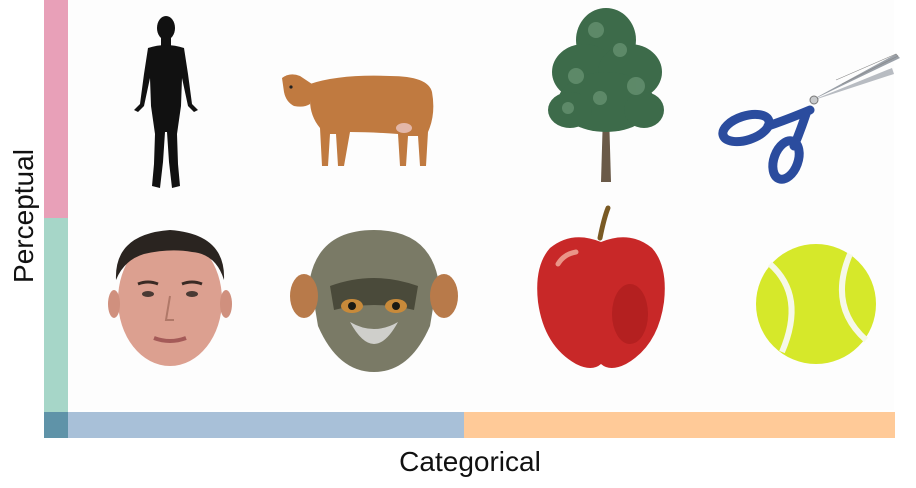 The width and height of the screenshot is (916, 488). What do you see at coordinates (56, 109) in the screenshot?
I see `perceptual-bar-top` at bounding box center [56, 109].